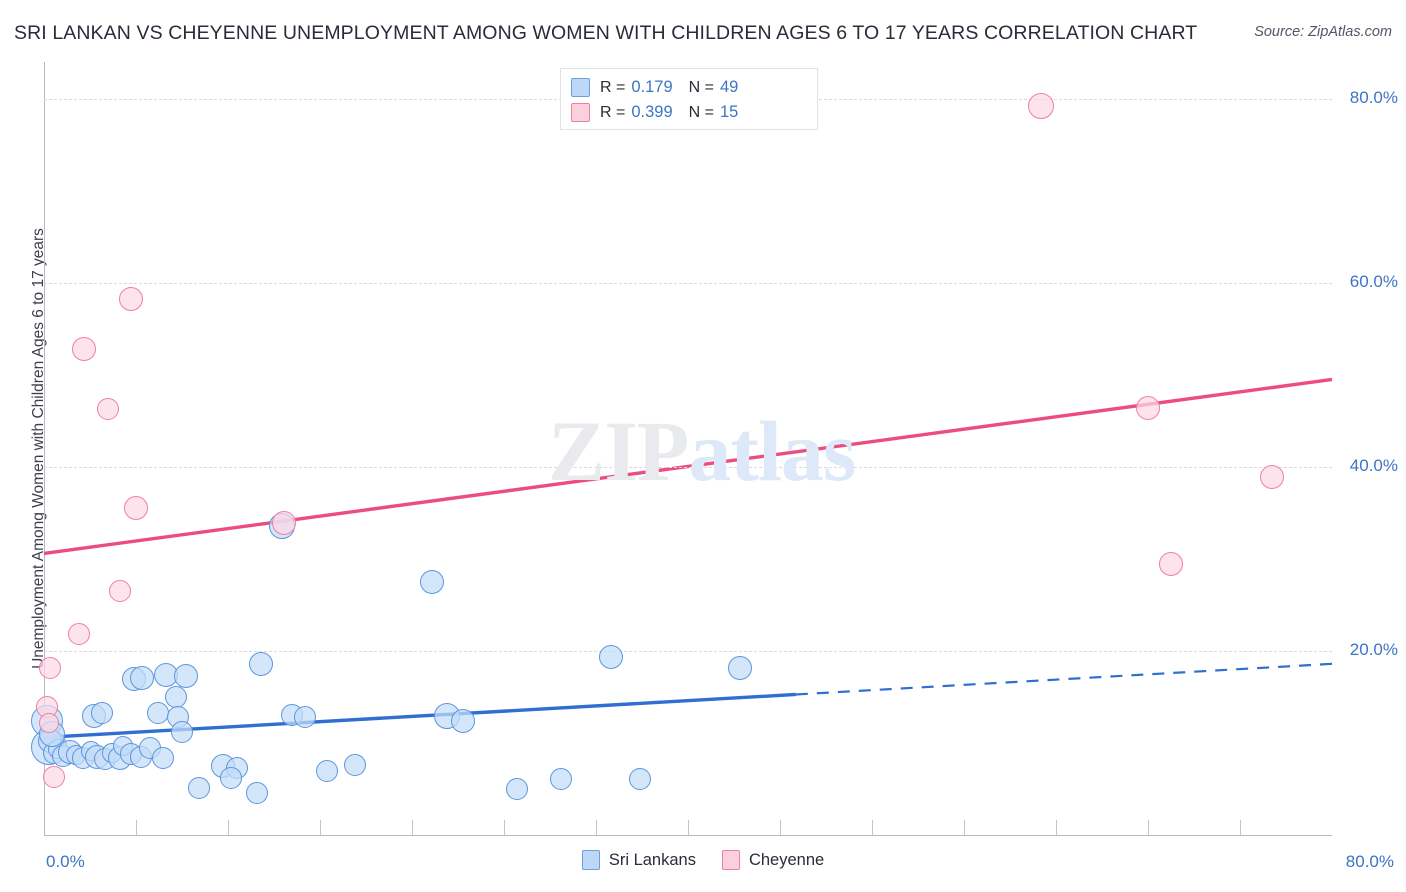 This screenshot has width=1406, height=892. What do you see at coordinates (729, 87) in the screenshot?
I see `n-value-blue: 49` at bounding box center [729, 87].